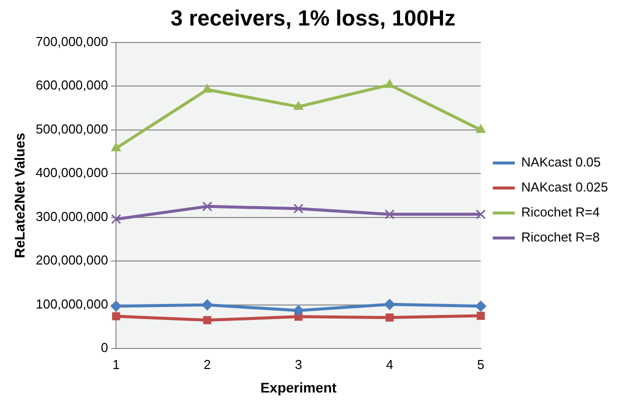  What do you see at coordinates (104, 348) in the screenshot?
I see `y-tick-label: 0` at bounding box center [104, 348].